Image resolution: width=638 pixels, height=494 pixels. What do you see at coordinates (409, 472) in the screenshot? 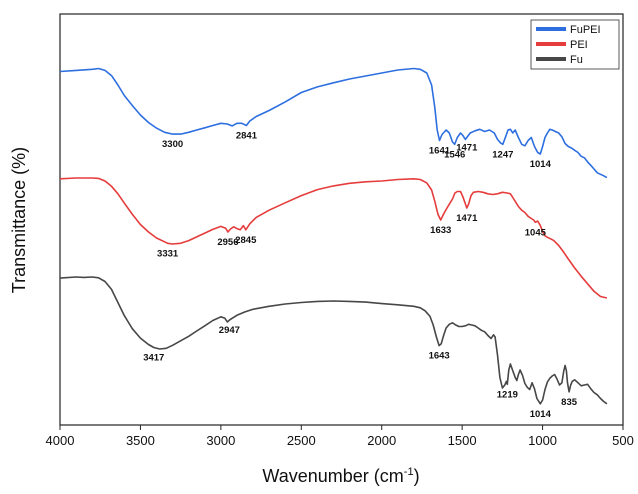
I see `x-axis-title-sup: -1` at bounding box center [409, 472].